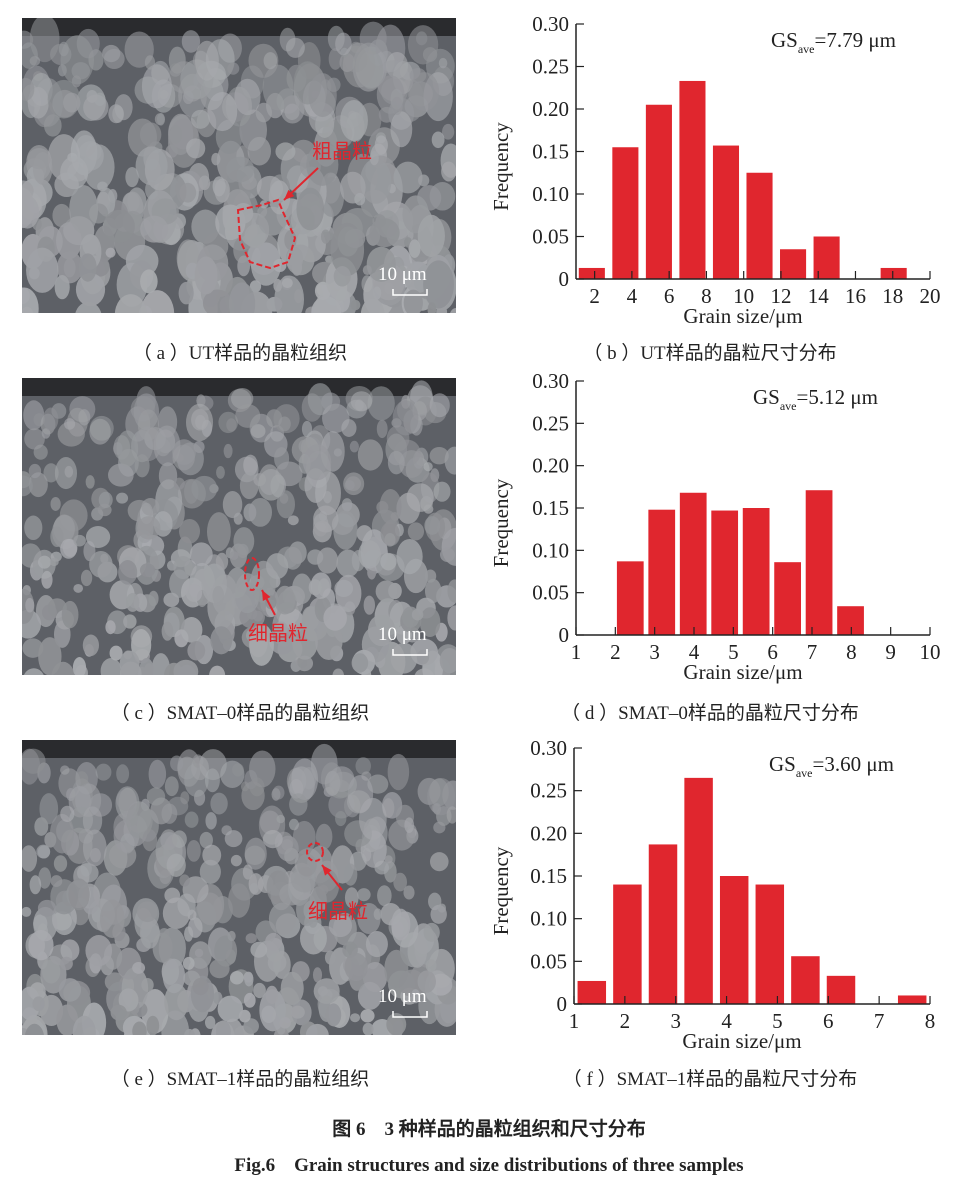 The width and height of the screenshot is (978, 1198). Describe the element at coordinates (410, 292) in the screenshot. I see `scale-bar` at that location.